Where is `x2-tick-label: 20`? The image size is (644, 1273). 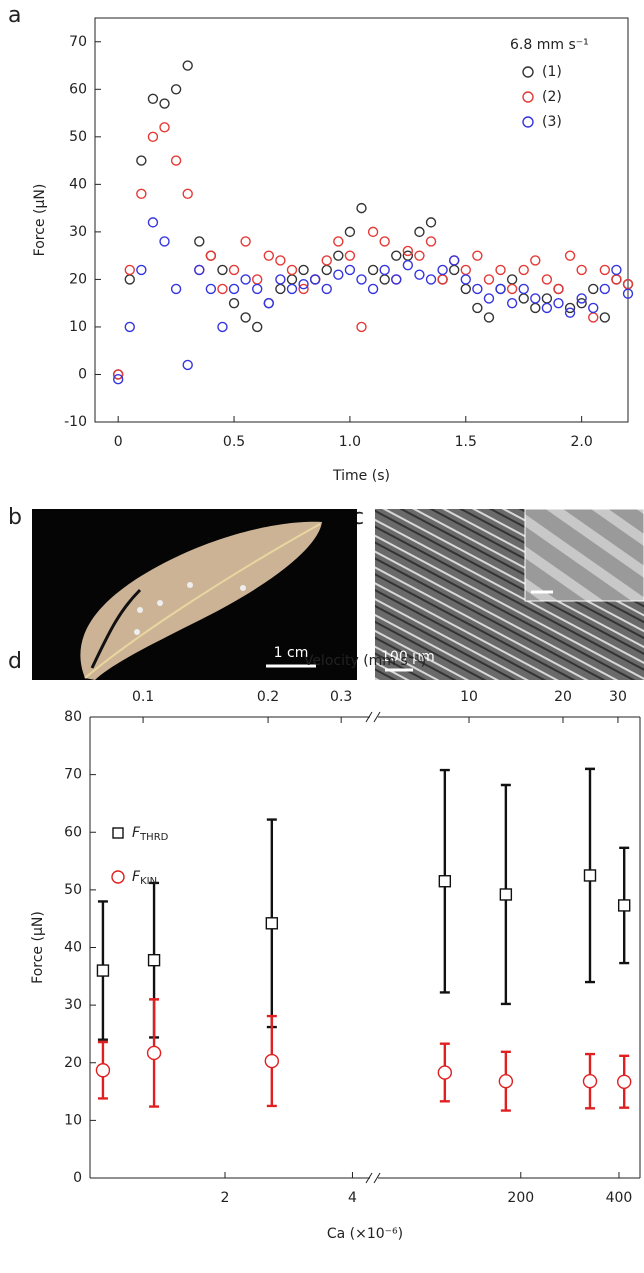
x2-tick-label: 20 is located at coordinates (563, 697).